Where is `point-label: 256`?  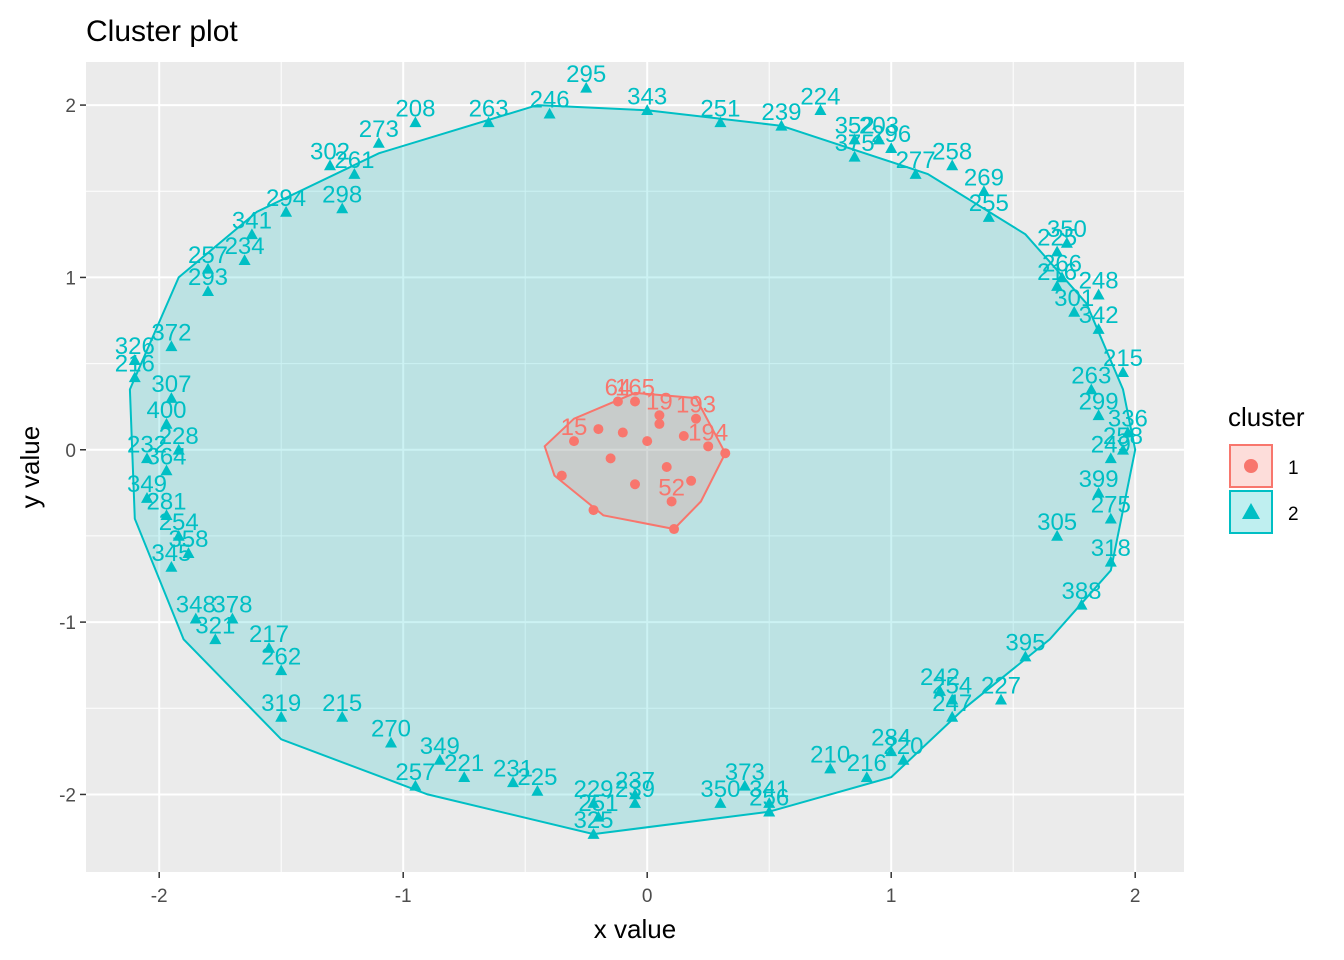
point-label: 256 is located at coordinates (769, 798).